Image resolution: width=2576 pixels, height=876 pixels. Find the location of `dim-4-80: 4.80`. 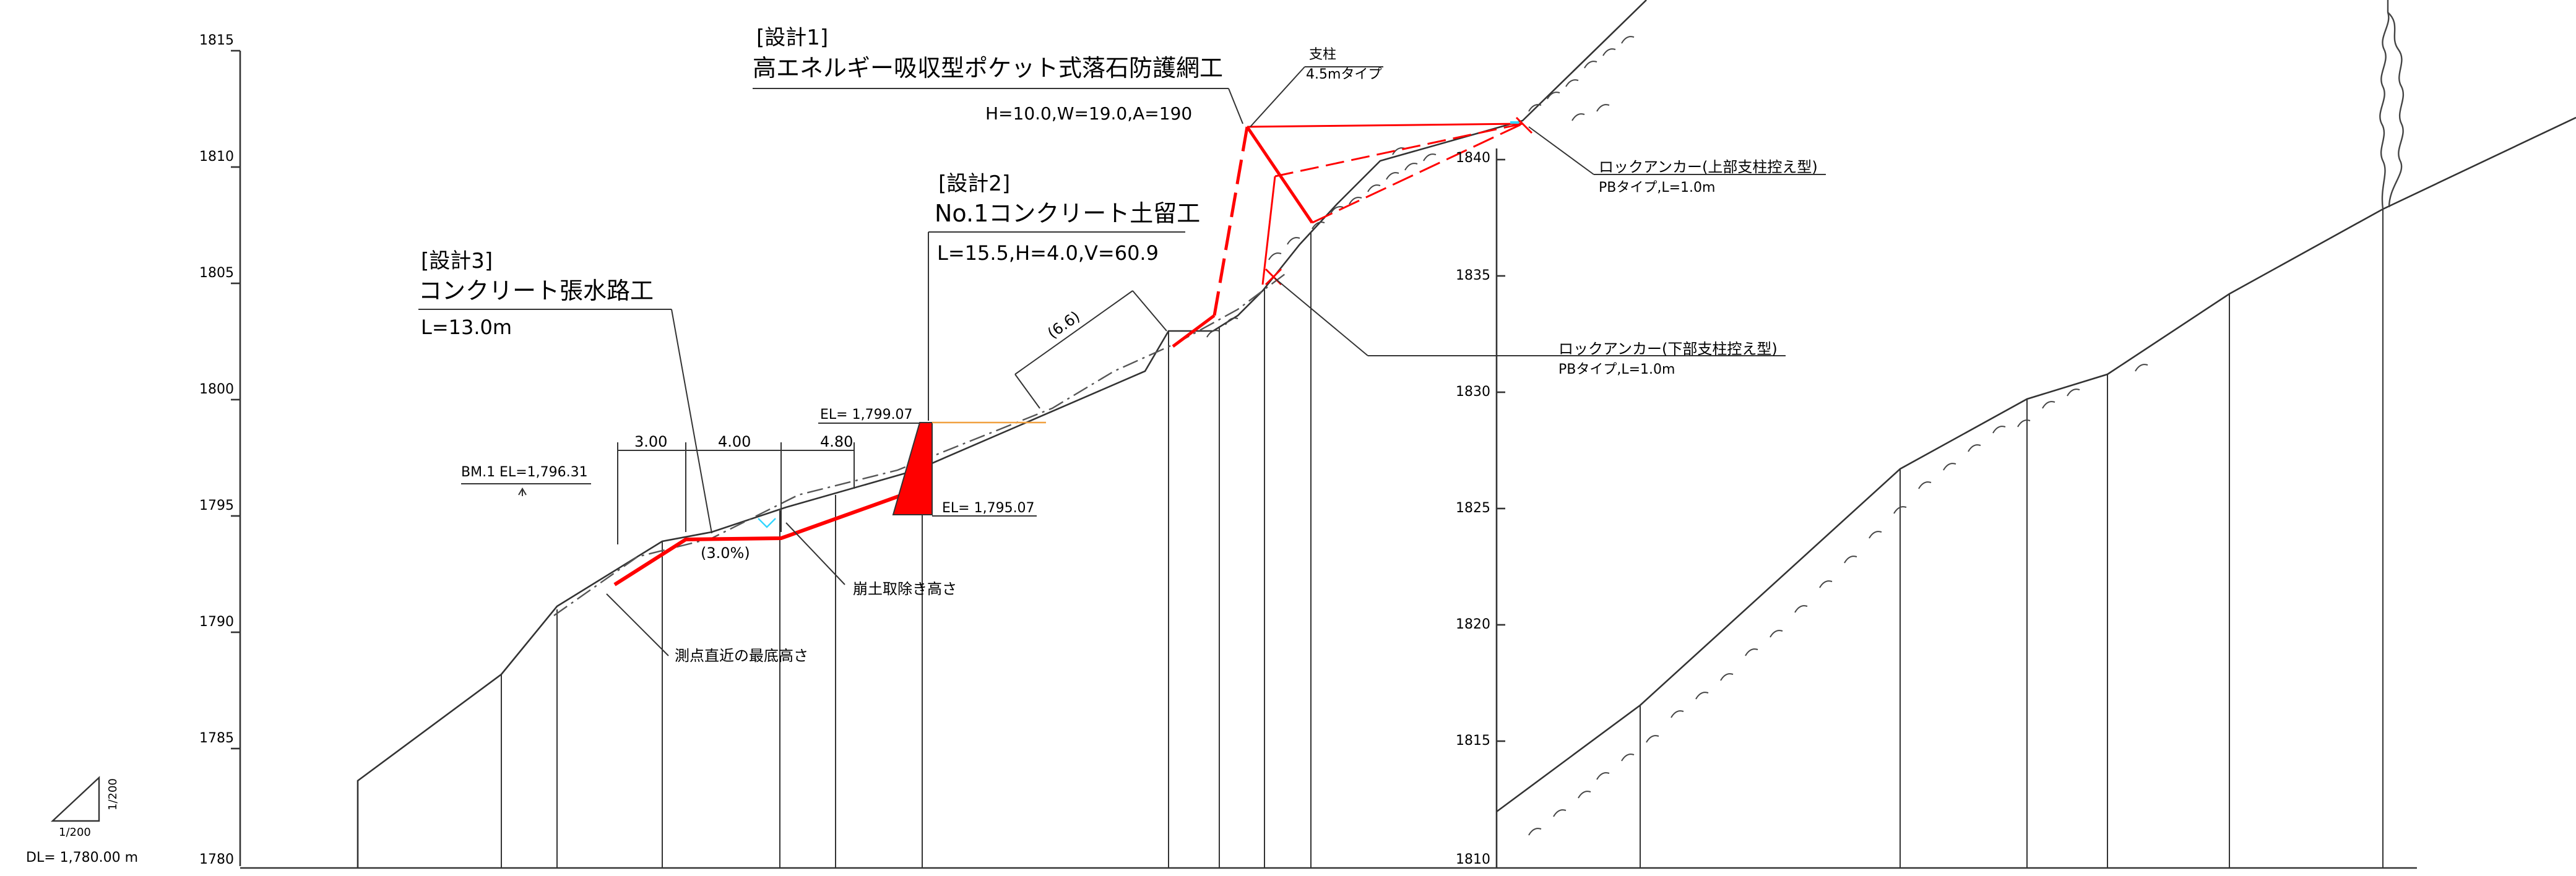

dim-4-80: 4.80 is located at coordinates (836, 441).